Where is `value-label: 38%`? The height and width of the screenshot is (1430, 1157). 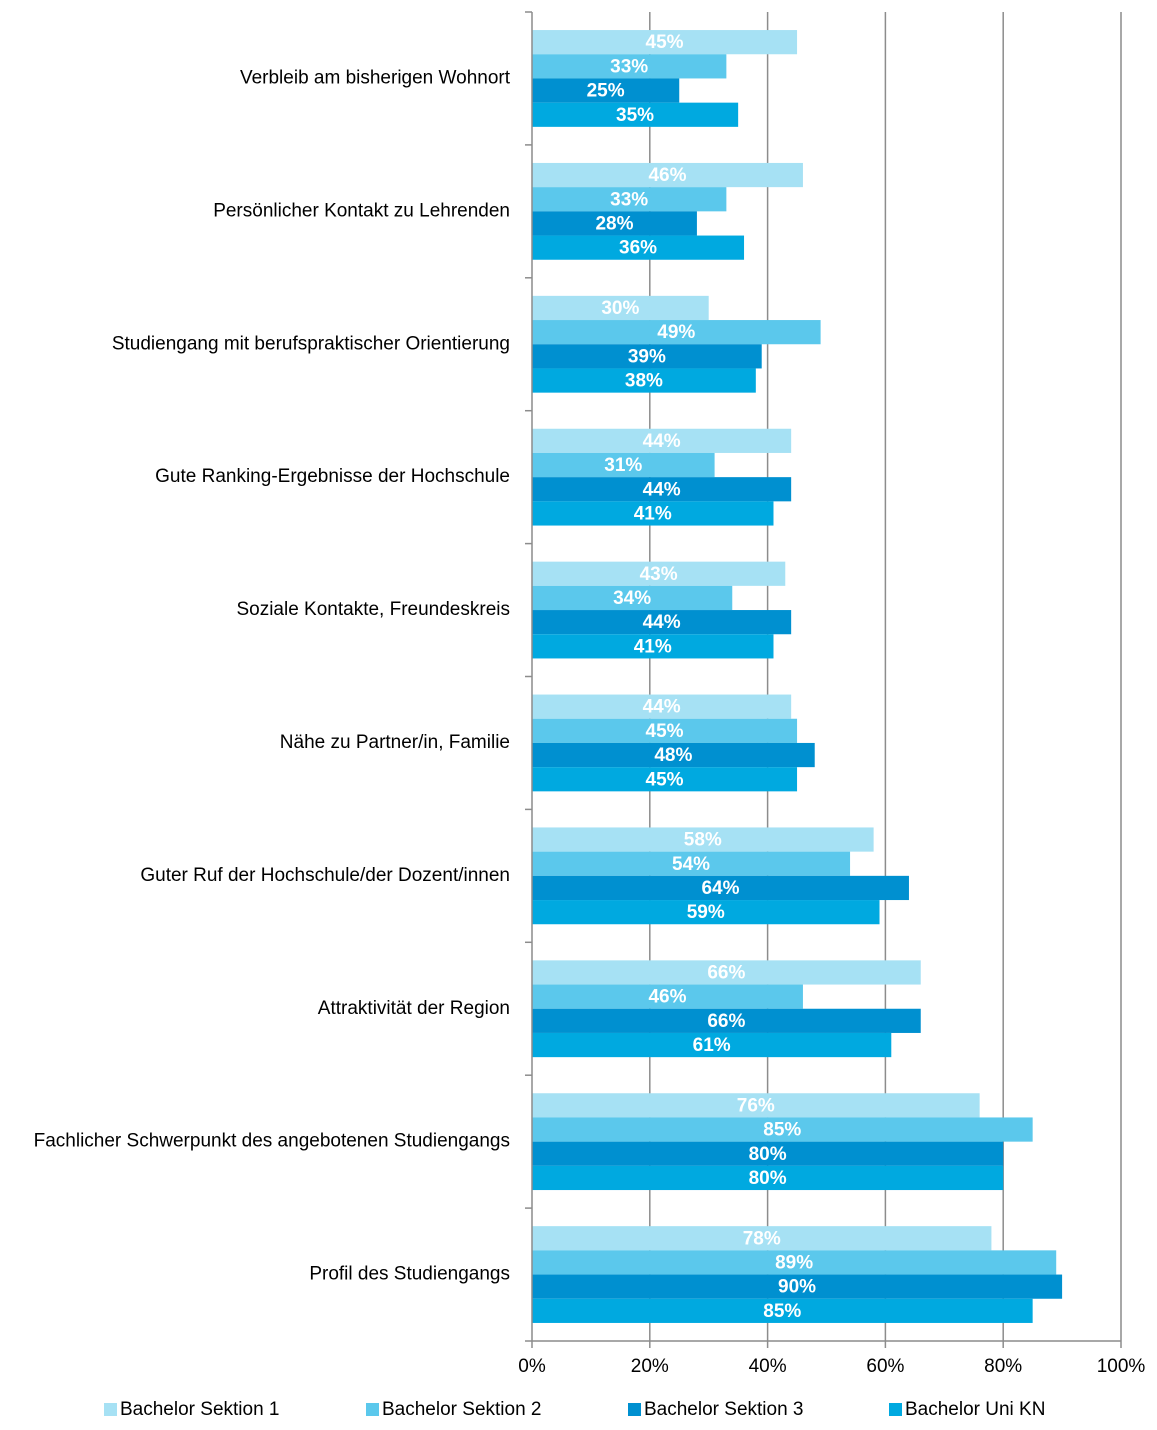
value-label: 38% is located at coordinates (644, 381).